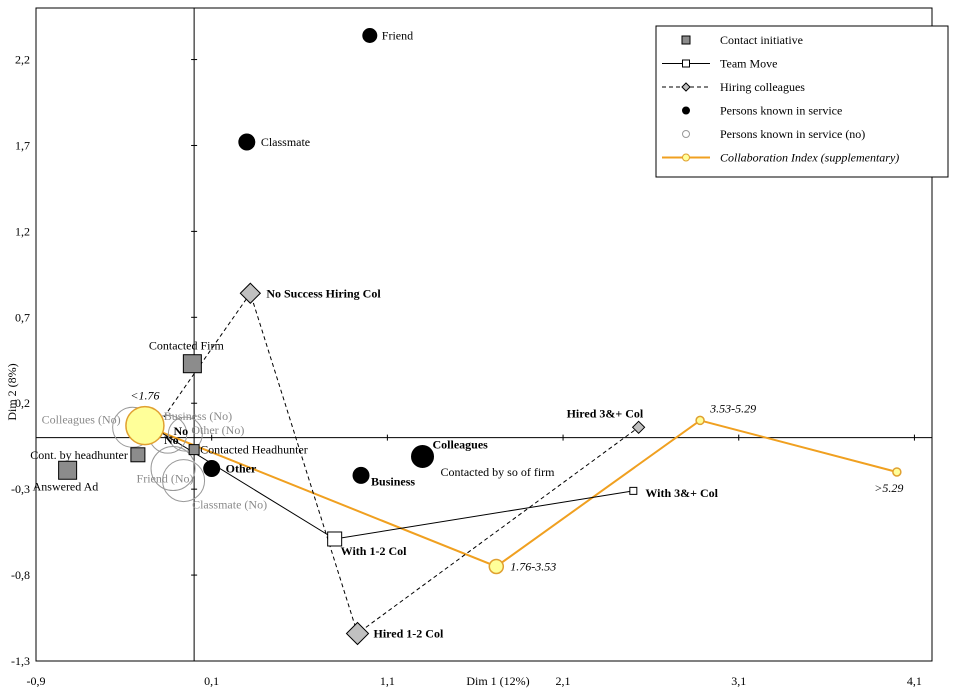 This screenshot has width=966, height=693. I want to click on persons-known-label: Friend, so click(397, 35).